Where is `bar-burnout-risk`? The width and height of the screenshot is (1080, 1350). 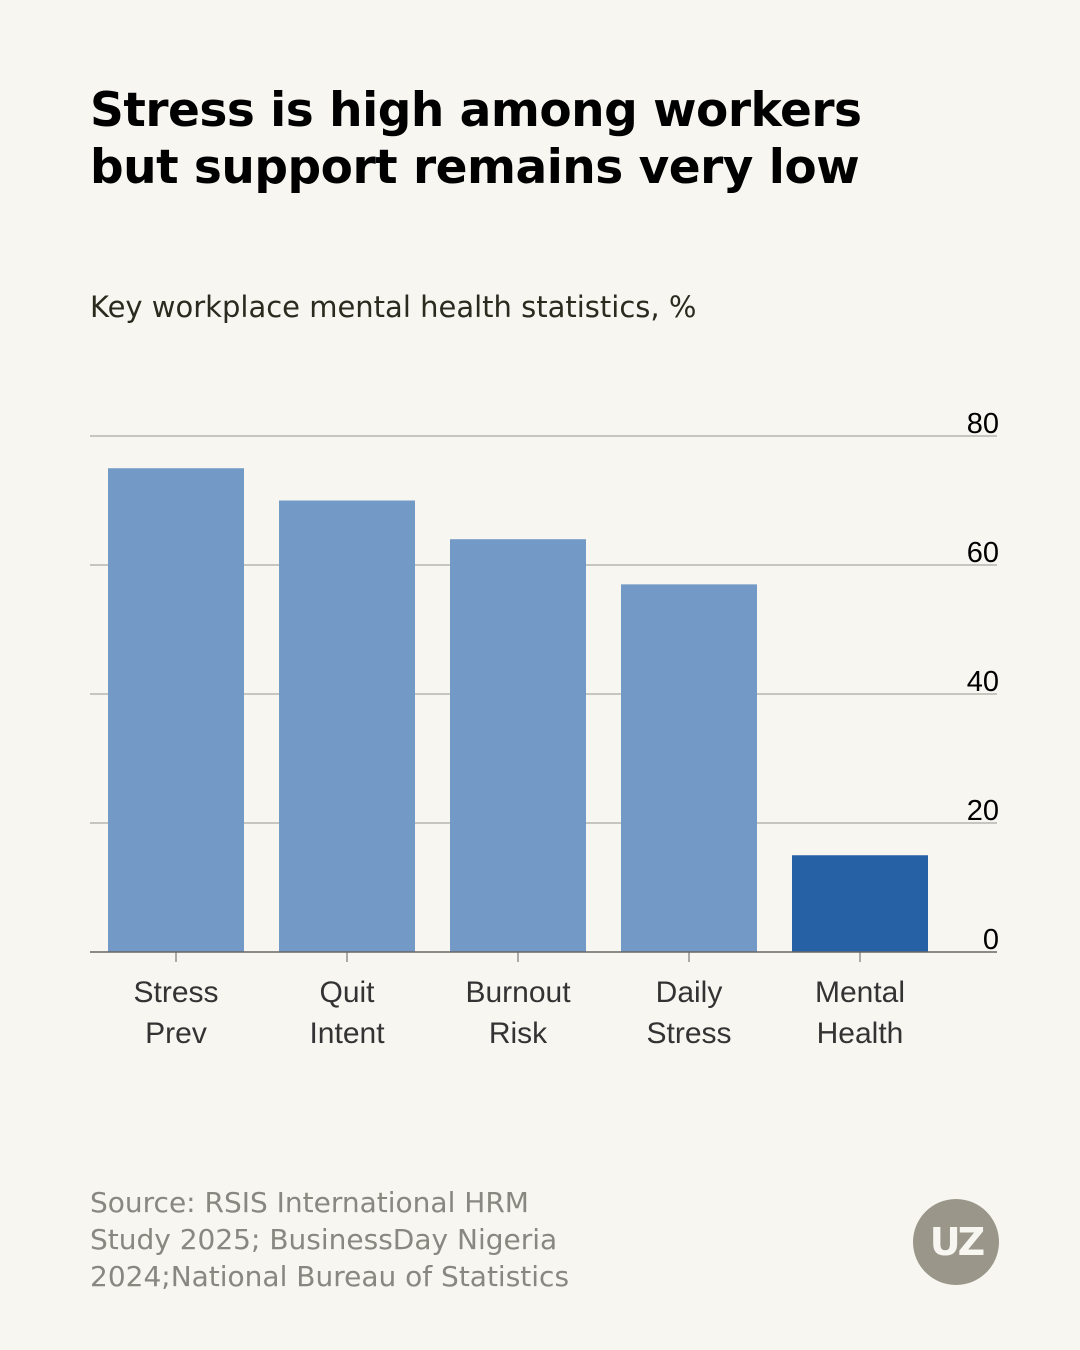 bar-burnout-risk is located at coordinates (518, 745).